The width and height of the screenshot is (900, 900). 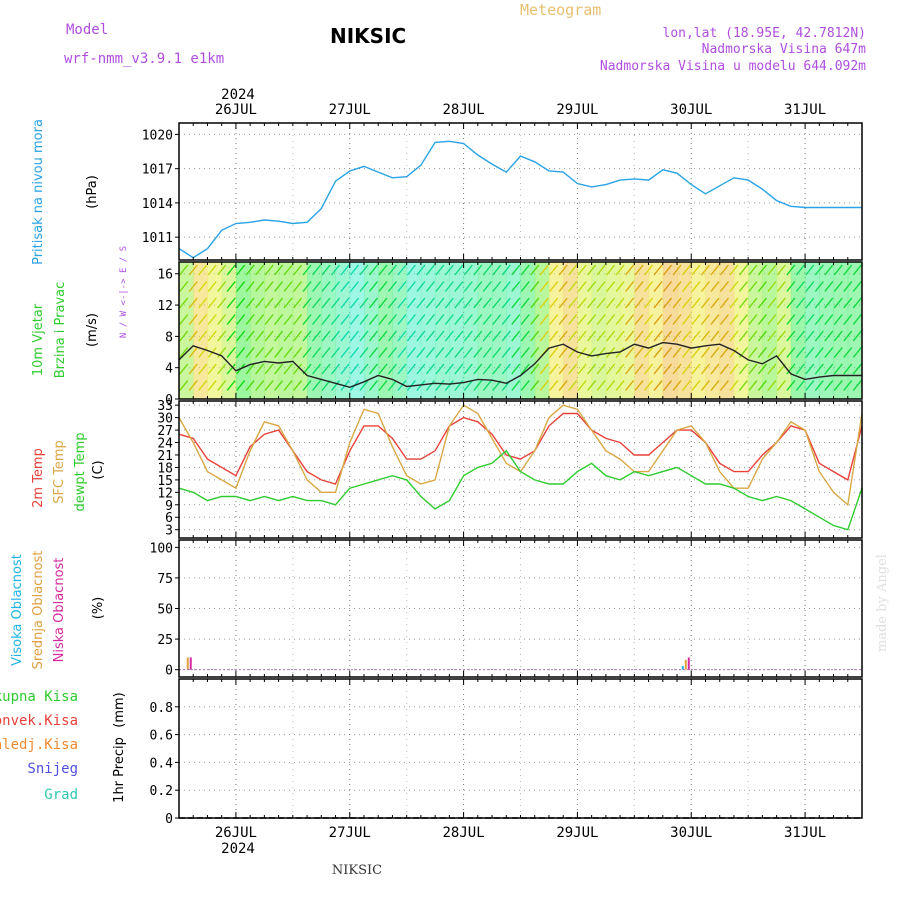 What do you see at coordinates (38, 478) in the screenshot?
I see `temp-title: 2m Temp` at bounding box center [38, 478].